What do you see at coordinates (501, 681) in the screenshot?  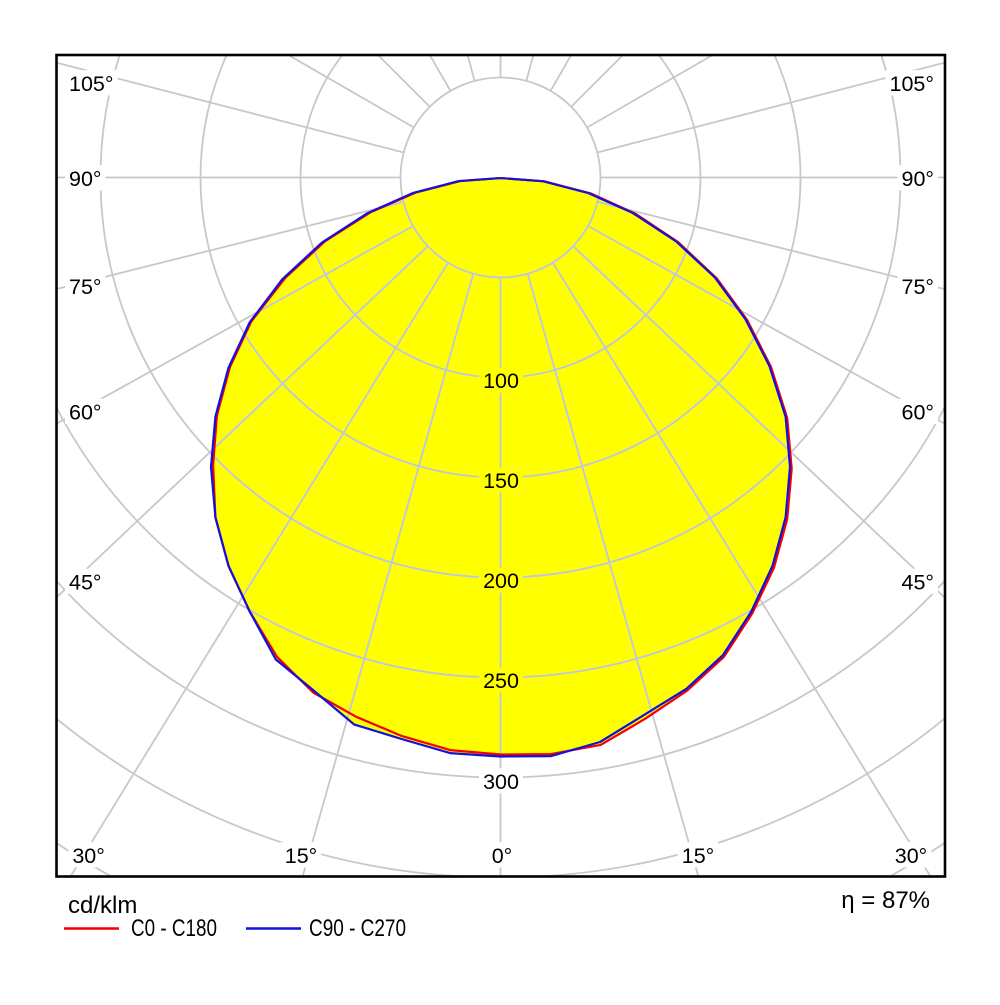 I see `svg-text: 250` at bounding box center [501, 681].